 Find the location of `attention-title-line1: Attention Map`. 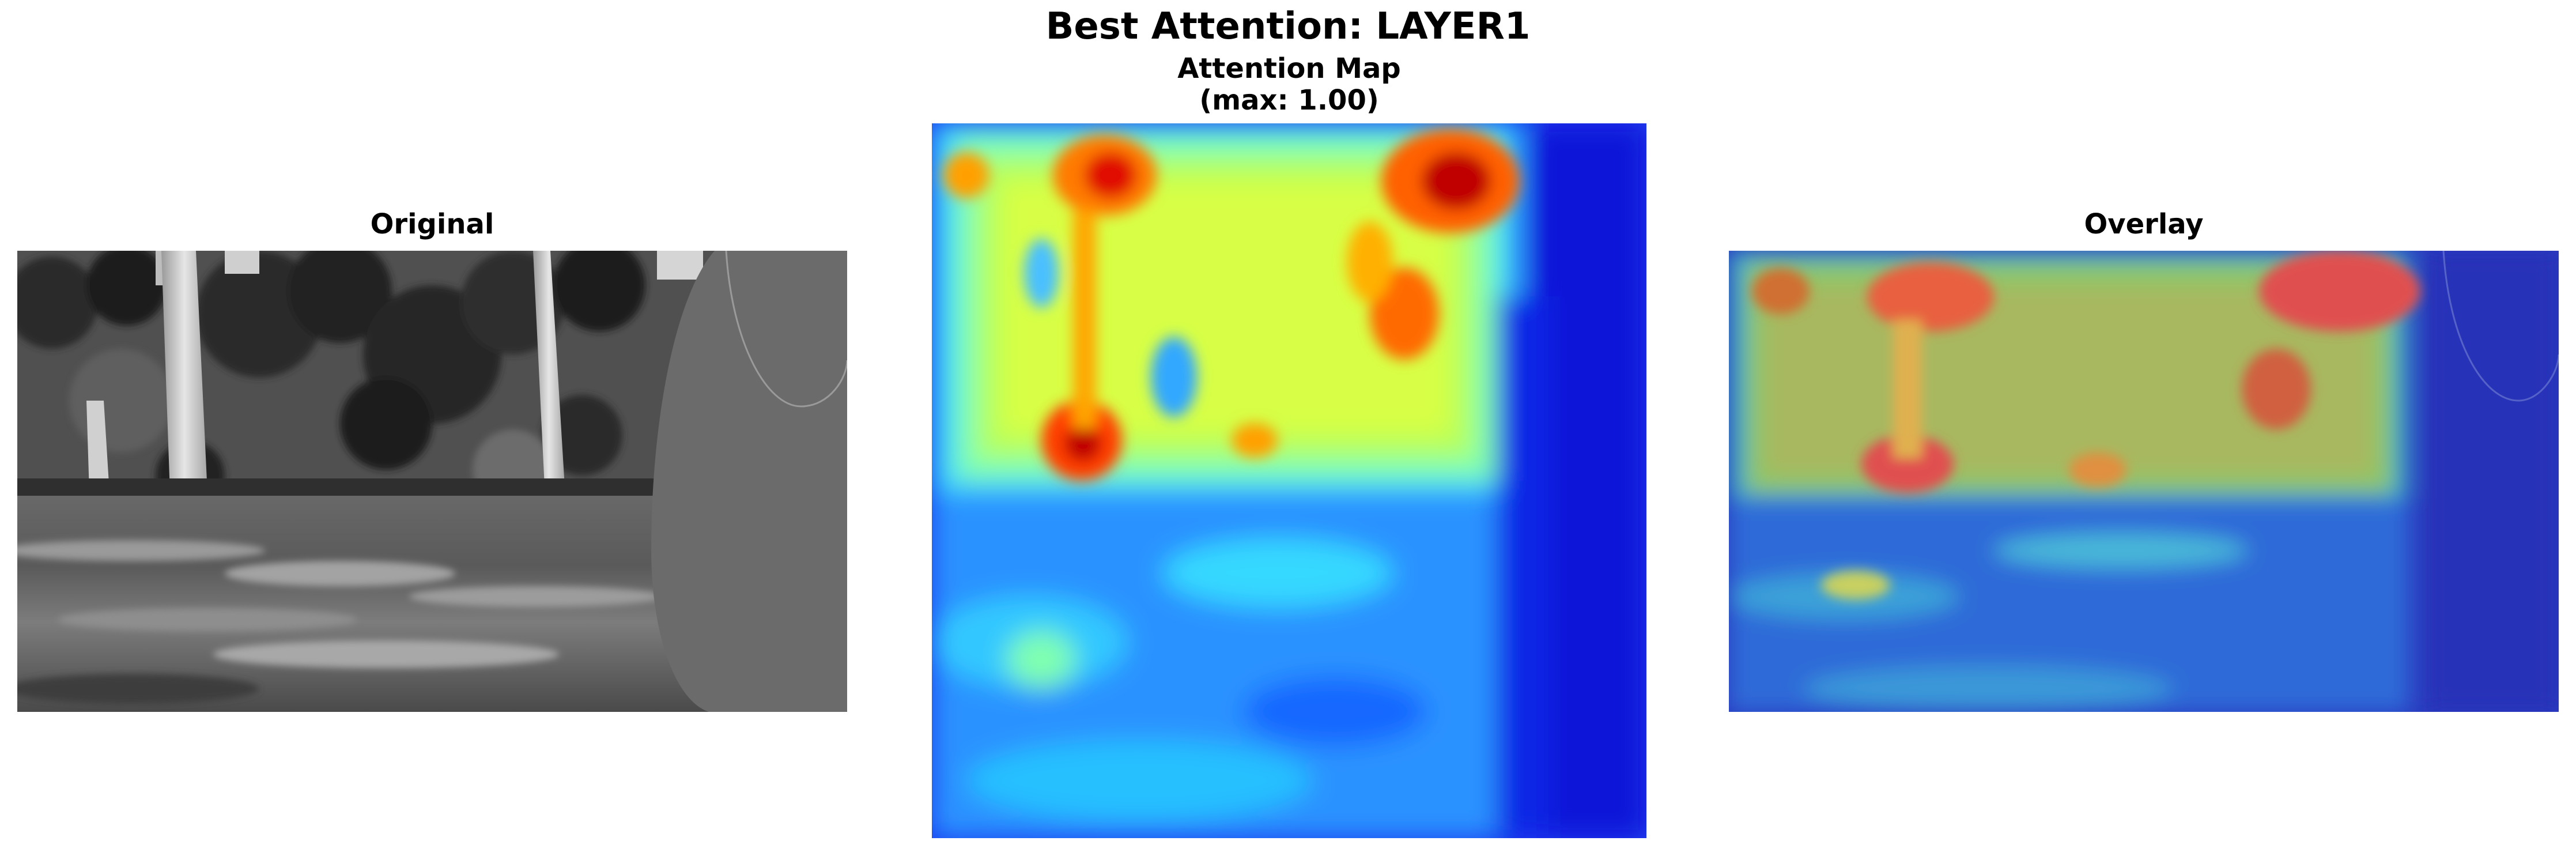

attention-title-line1: Attention Map is located at coordinates (1289, 68).